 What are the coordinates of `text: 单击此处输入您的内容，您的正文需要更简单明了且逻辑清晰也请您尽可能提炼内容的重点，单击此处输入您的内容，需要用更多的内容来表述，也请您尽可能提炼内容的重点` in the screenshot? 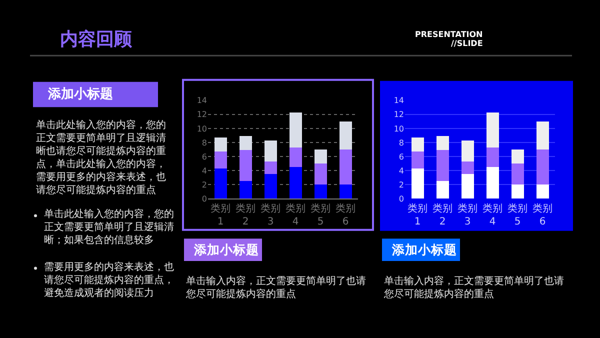 It's located at (101, 157).